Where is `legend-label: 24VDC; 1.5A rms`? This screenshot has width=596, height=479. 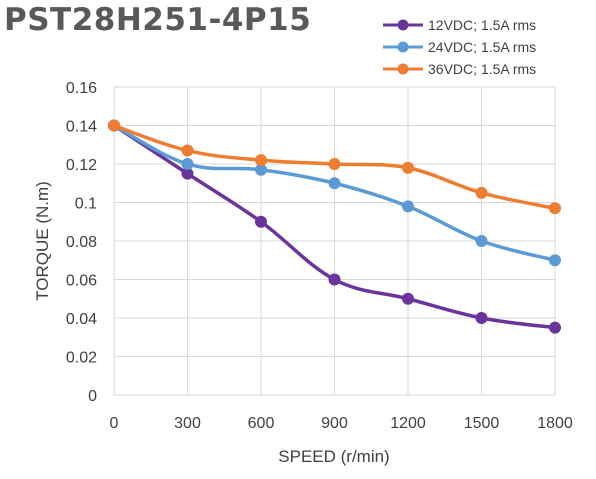 legend-label: 24VDC; 1.5A rms is located at coordinates (482, 47).